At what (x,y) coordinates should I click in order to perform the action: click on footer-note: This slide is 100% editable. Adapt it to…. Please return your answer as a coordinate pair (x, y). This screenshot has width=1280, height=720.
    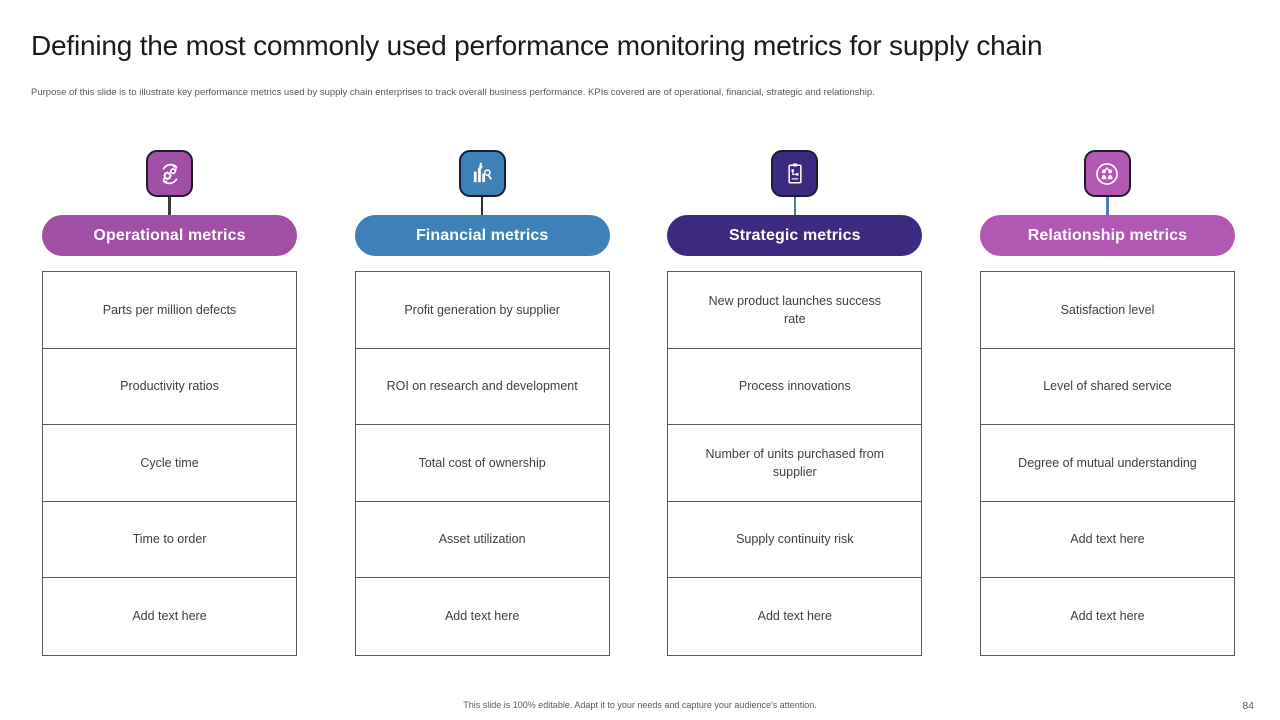
    Looking at the image, I should click on (640, 705).